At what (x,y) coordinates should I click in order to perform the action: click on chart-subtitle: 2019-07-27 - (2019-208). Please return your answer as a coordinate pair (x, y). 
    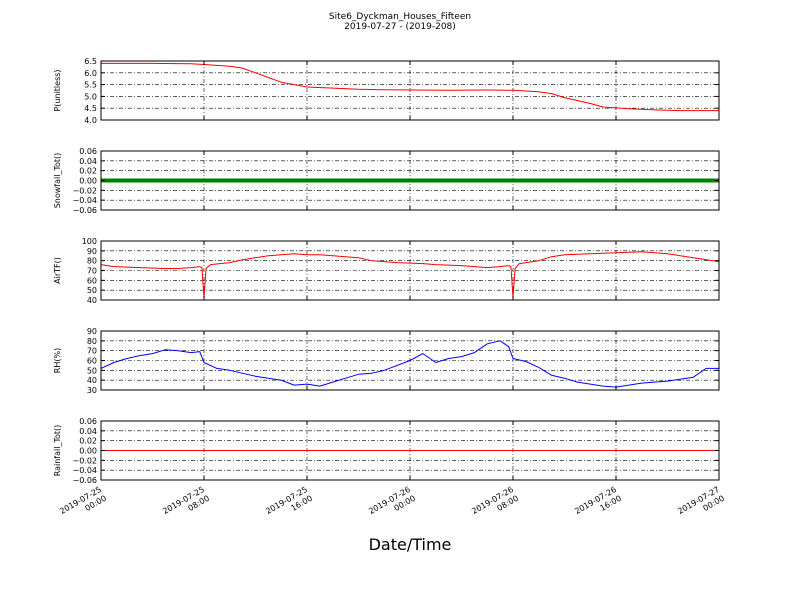
    Looking at the image, I should click on (400, 27).